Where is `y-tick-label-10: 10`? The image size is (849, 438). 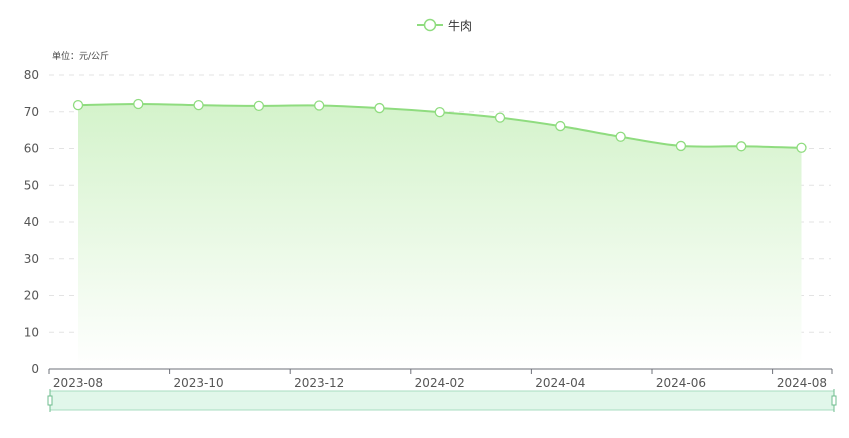
y-tick-label-10: 10 is located at coordinates (31, 332).